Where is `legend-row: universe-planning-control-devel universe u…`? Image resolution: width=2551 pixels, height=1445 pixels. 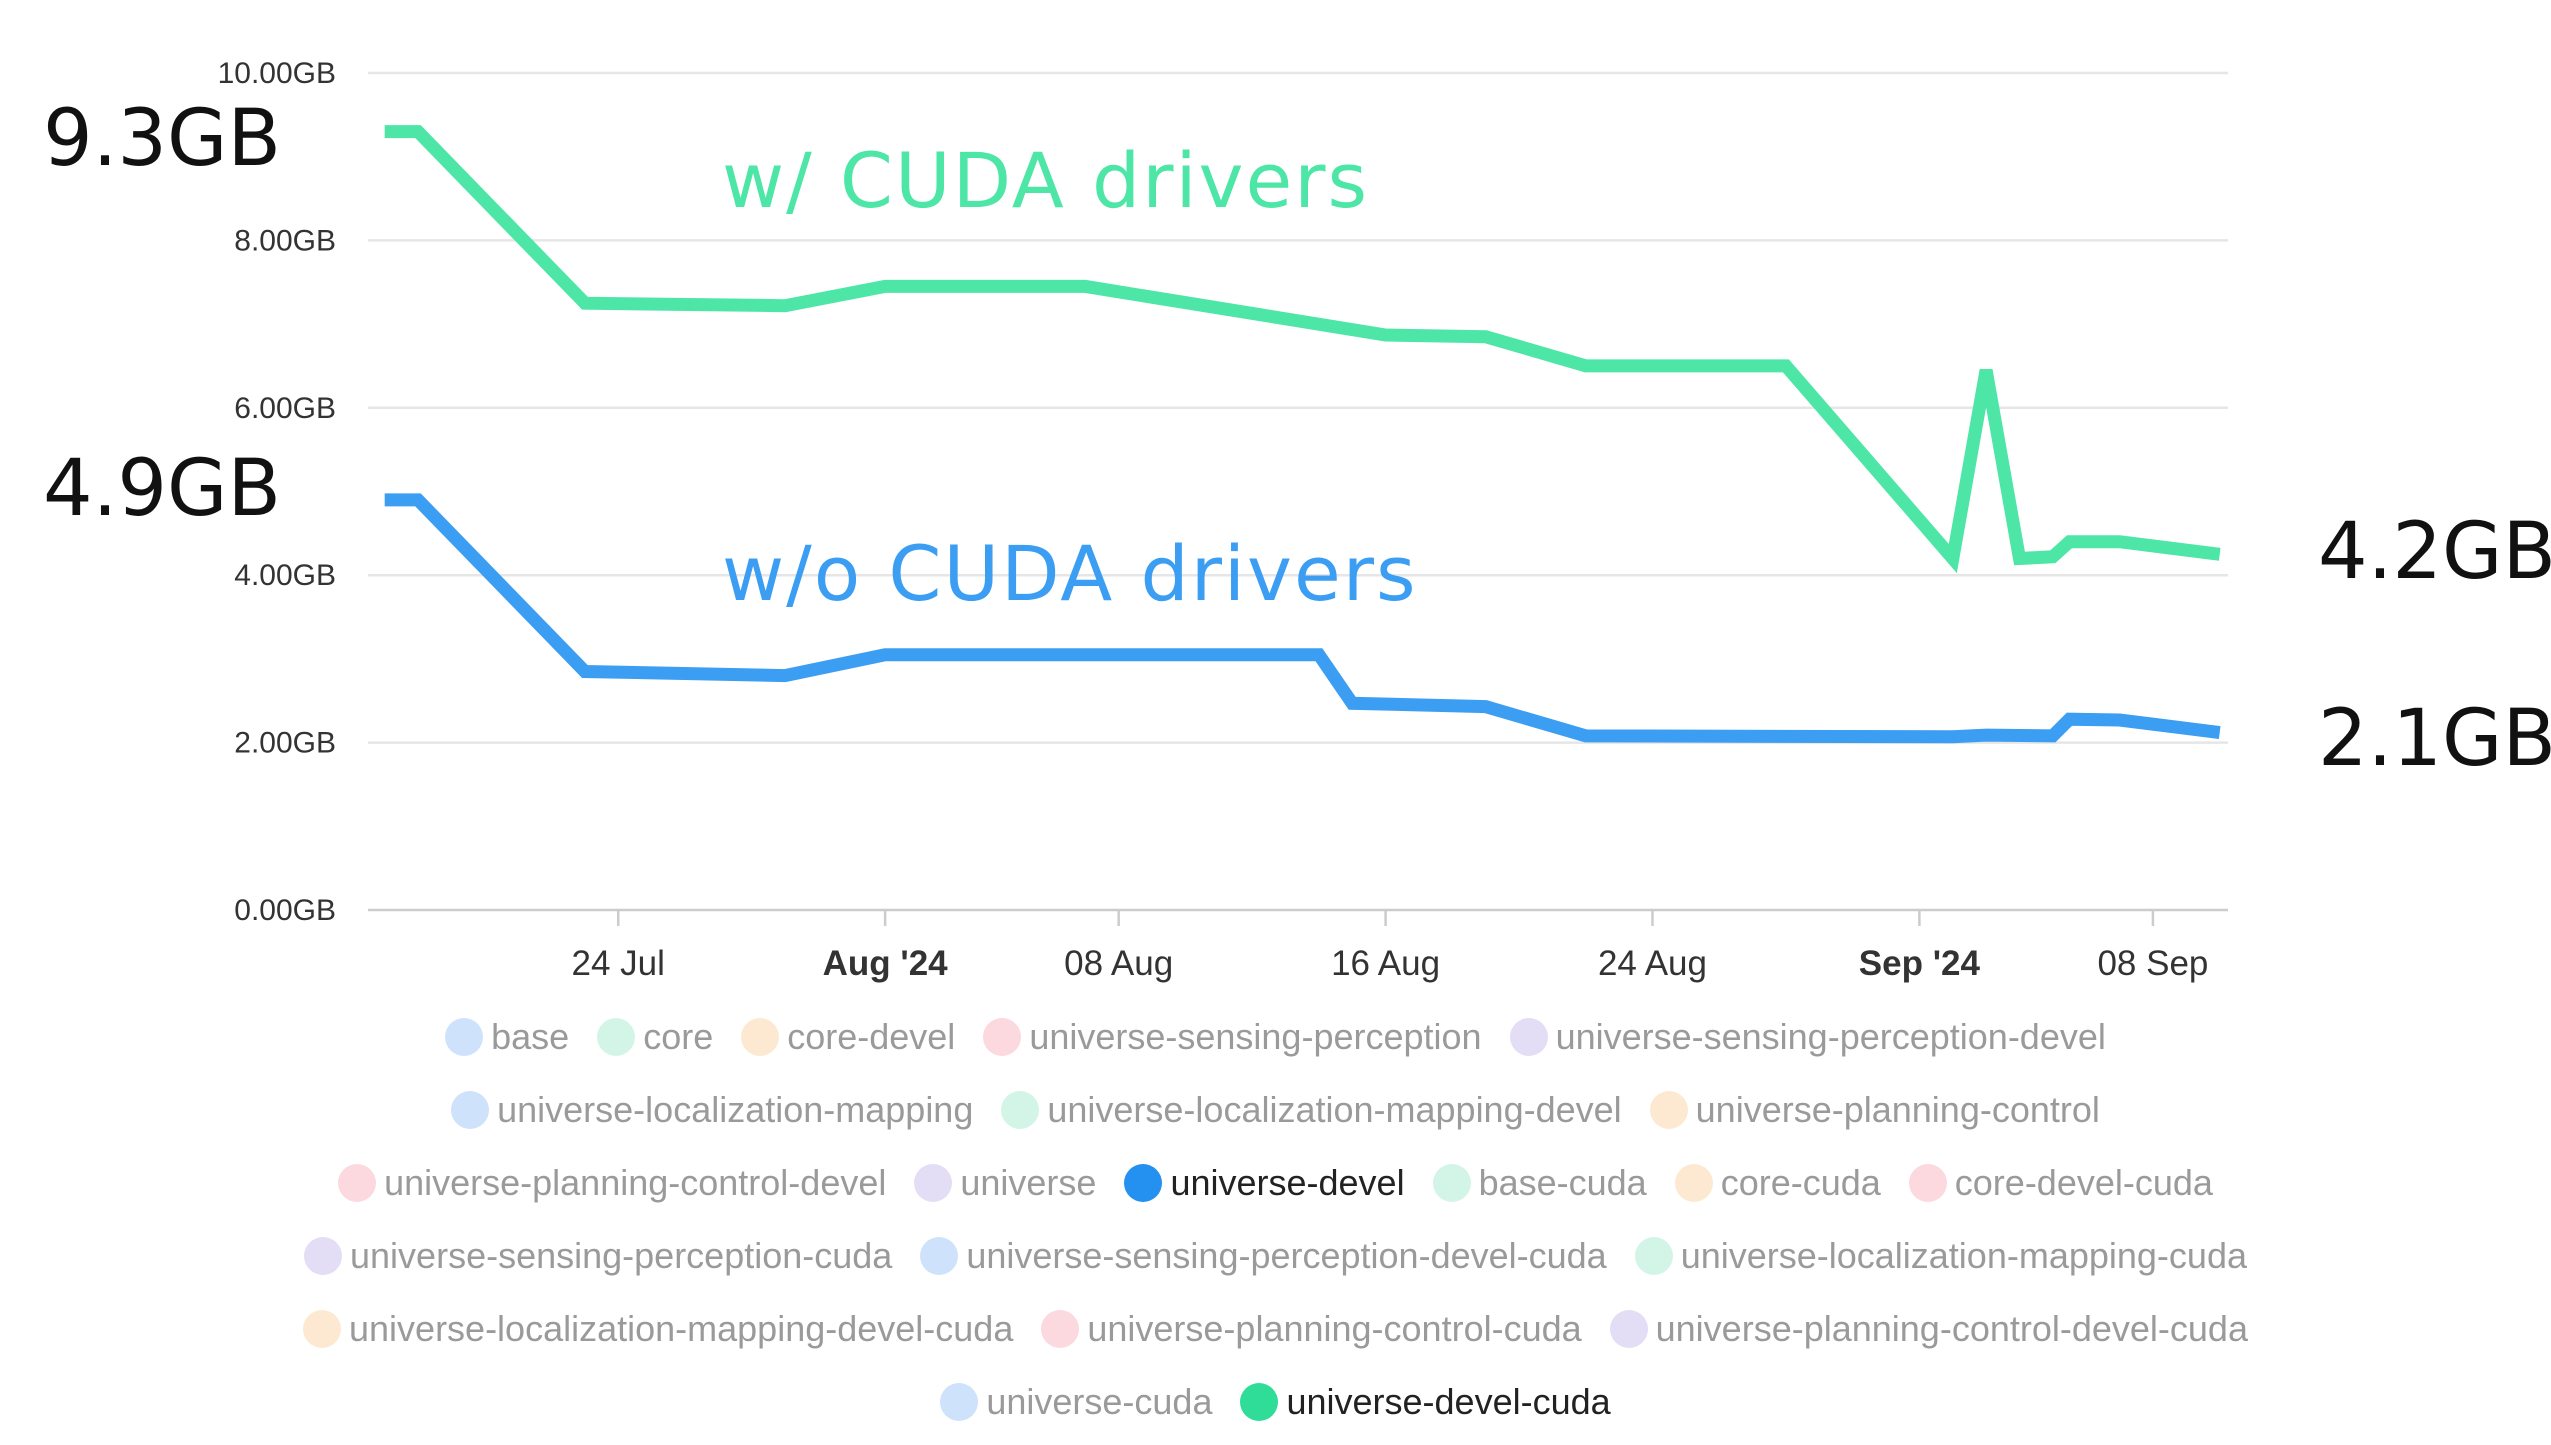
legend-row: universe-planning-control-devel universe u… is located at coordinates (1275, 1182).